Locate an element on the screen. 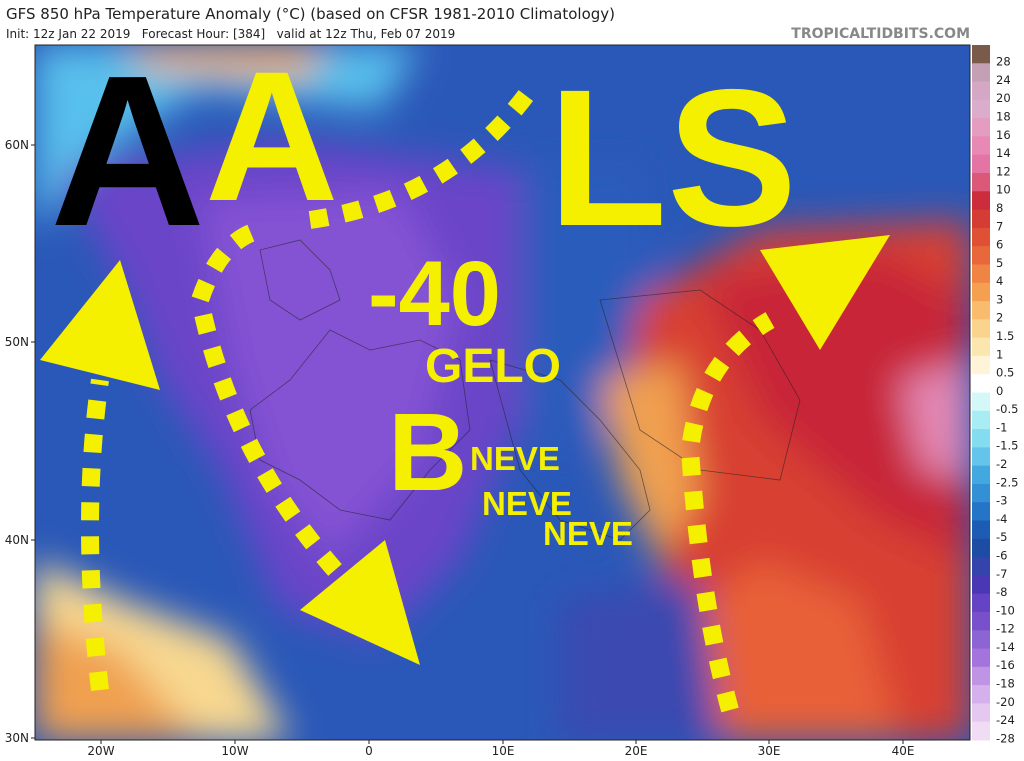  annotation: -40 is located at coordinates (434, 294).